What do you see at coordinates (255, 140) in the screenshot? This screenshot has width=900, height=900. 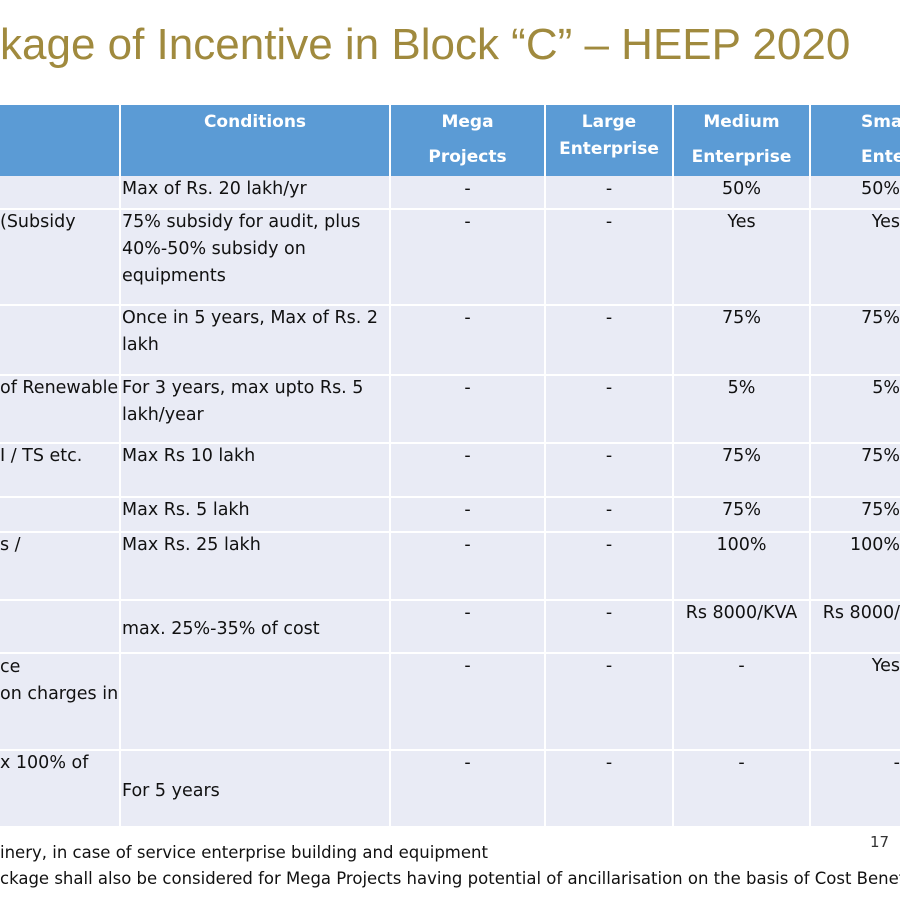 I see `header-cell: Conditions` at bounding box center [255, 140].